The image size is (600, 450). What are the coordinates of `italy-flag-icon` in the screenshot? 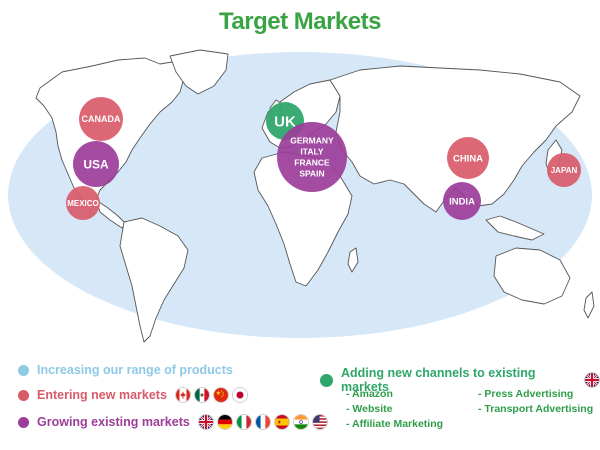 It's located at (243, 422).